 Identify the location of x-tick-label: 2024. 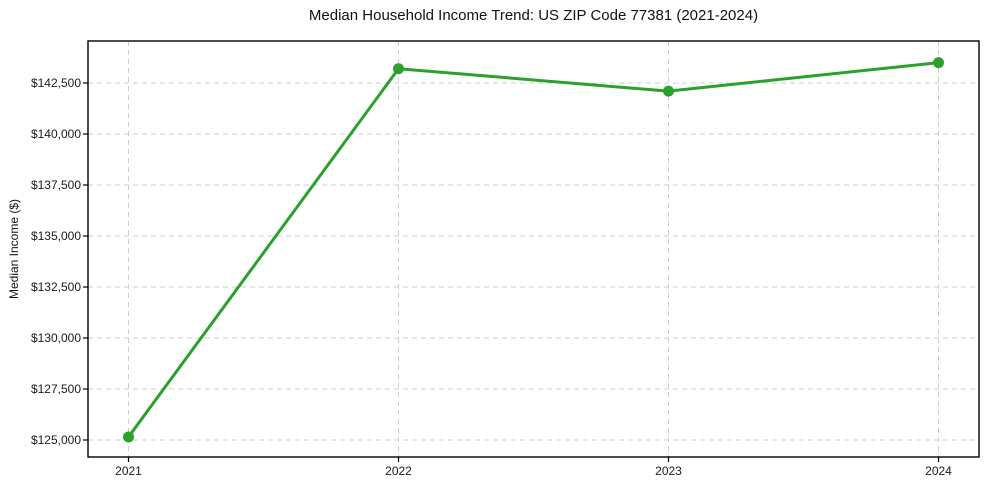
(938, 471).